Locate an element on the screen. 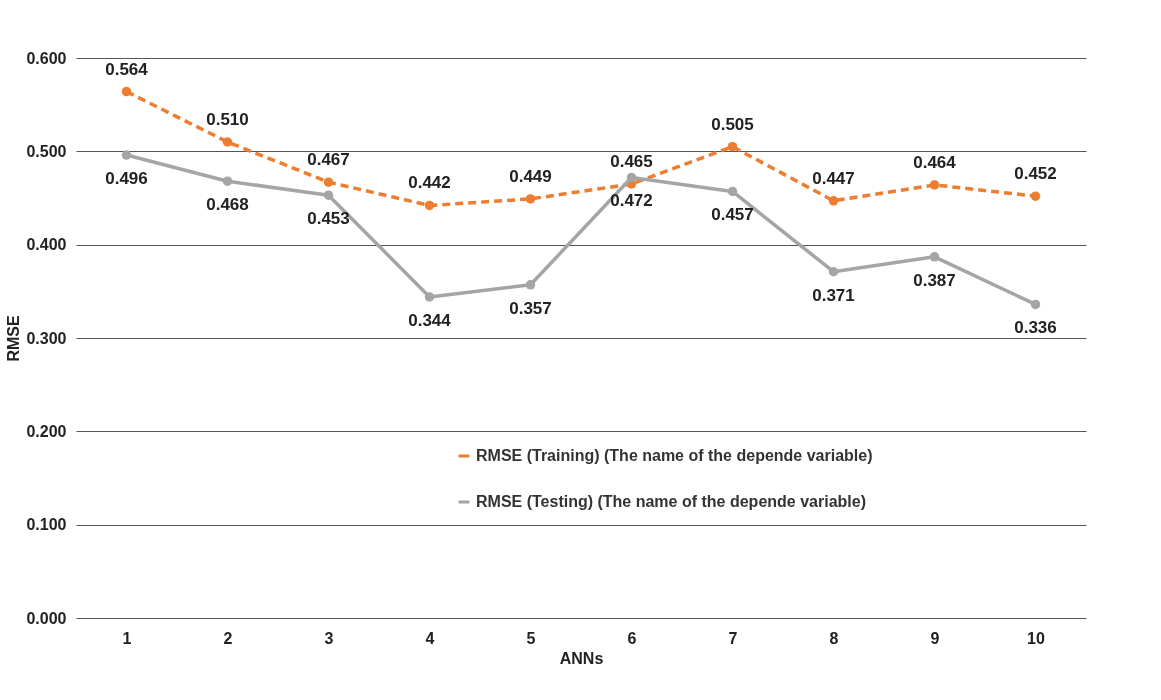 This screenshot has width=1161, height=700. data-label: 0.505 is located at coordinates (732, 124).